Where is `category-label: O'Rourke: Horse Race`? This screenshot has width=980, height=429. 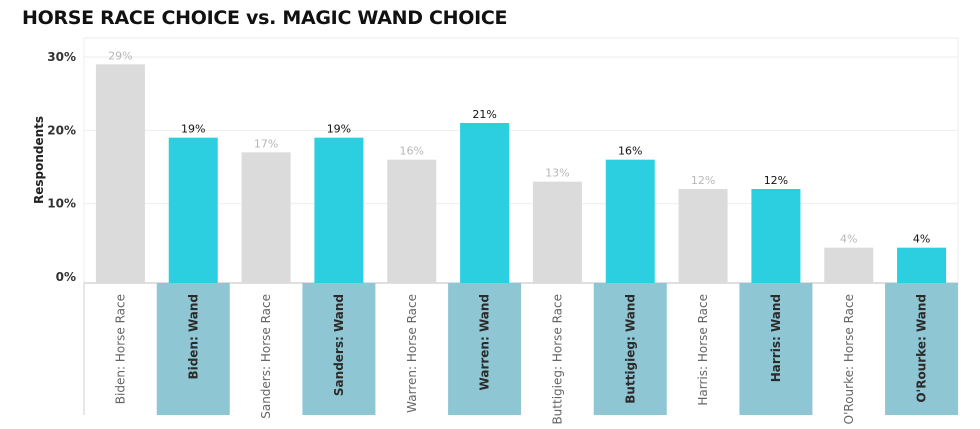 category-label: O'Rourke: Horse Race is located at coordinates (849, 359).